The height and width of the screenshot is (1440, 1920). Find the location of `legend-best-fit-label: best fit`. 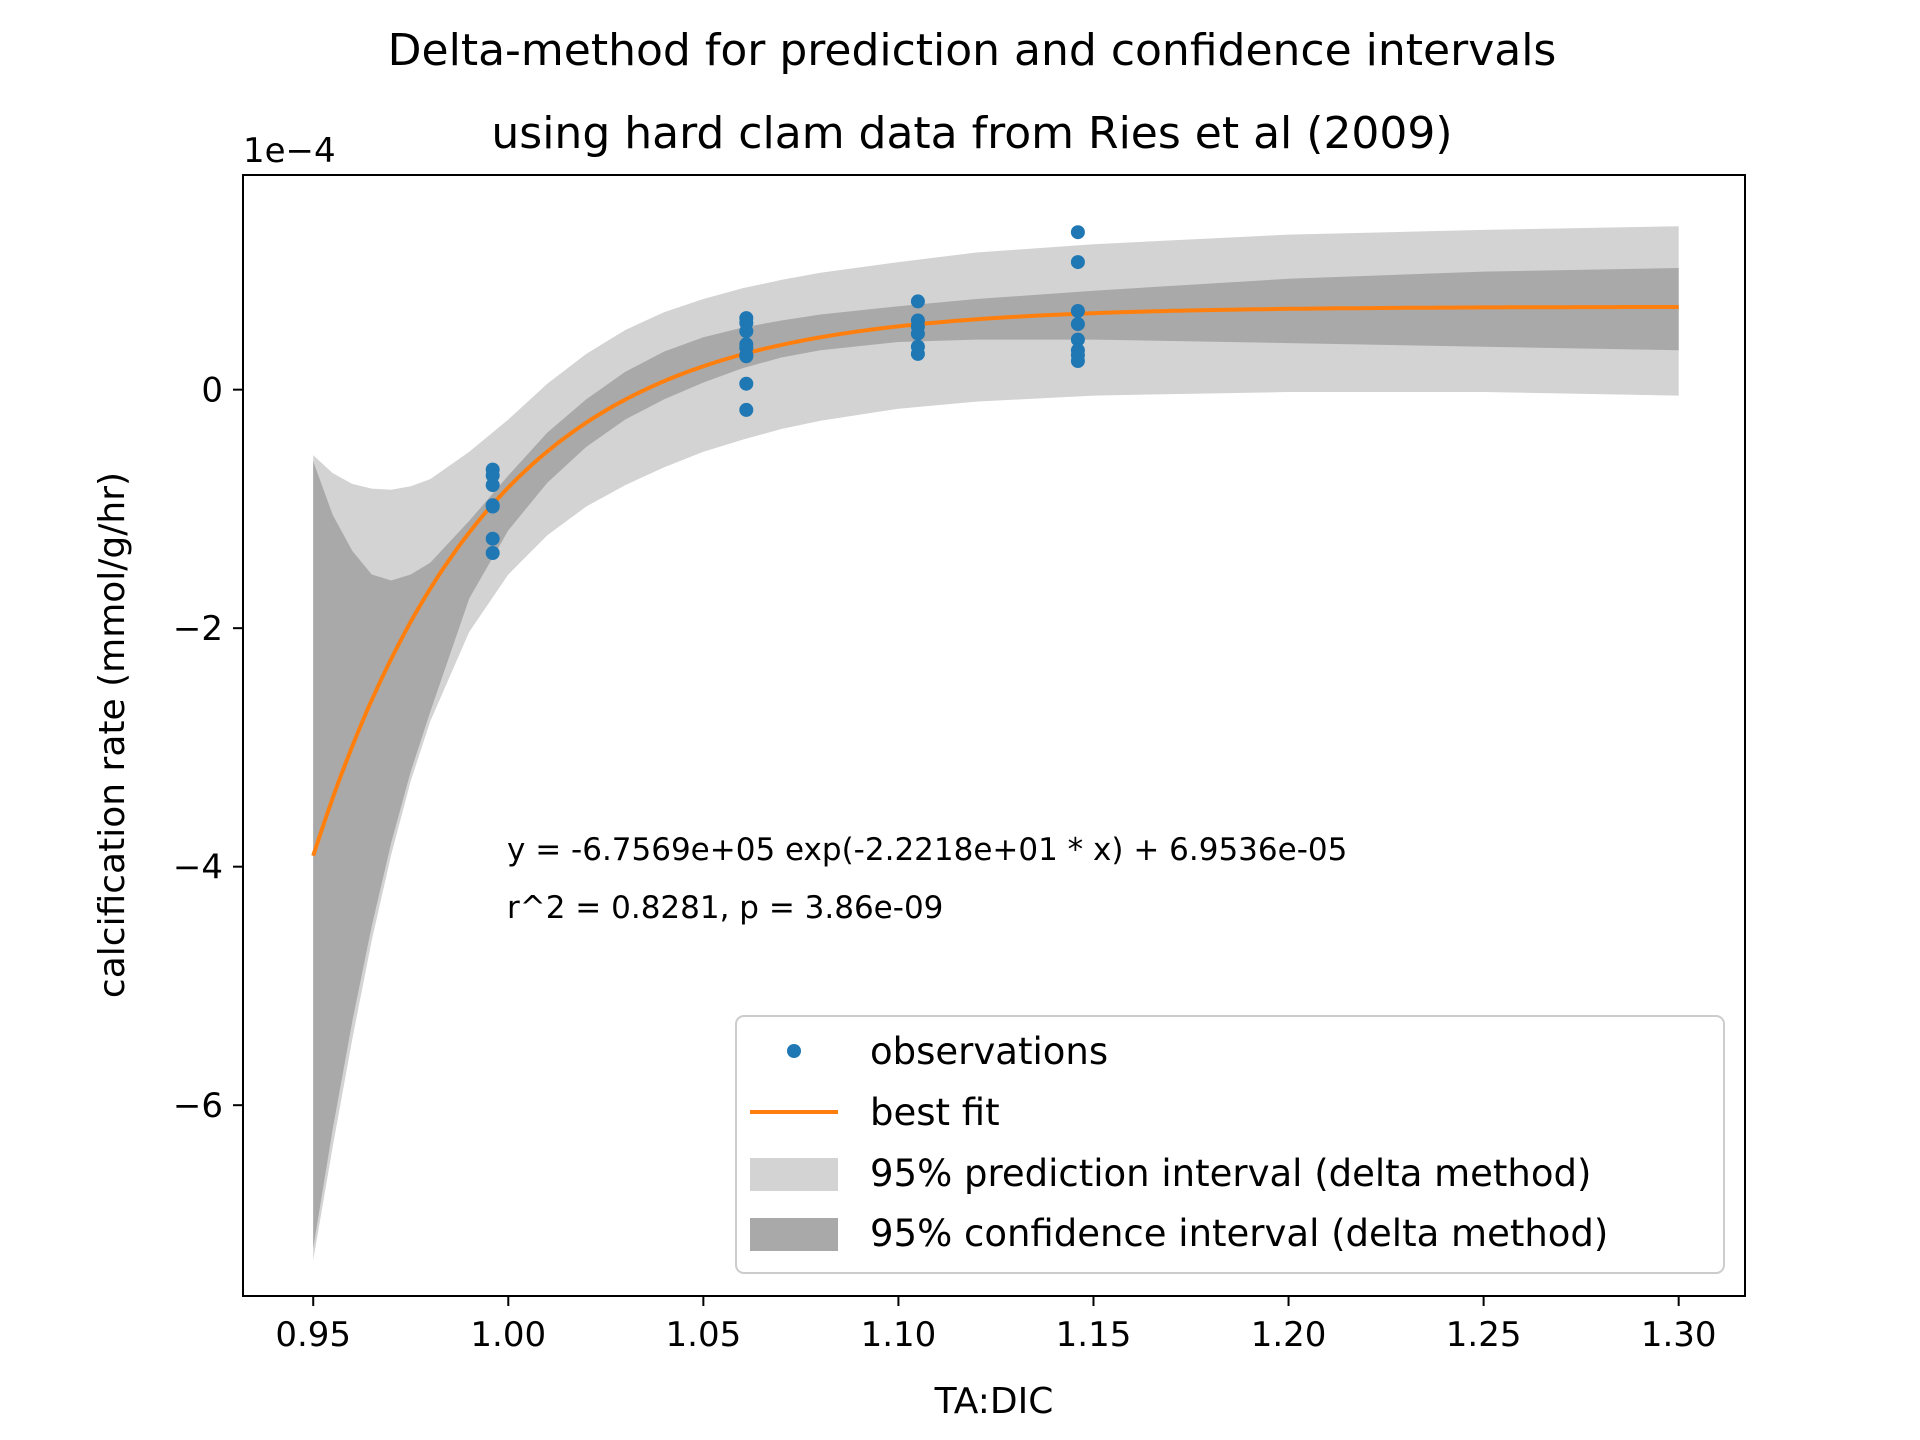

legend-best-fit-label: best fit is located at coordinates (935, 1112).